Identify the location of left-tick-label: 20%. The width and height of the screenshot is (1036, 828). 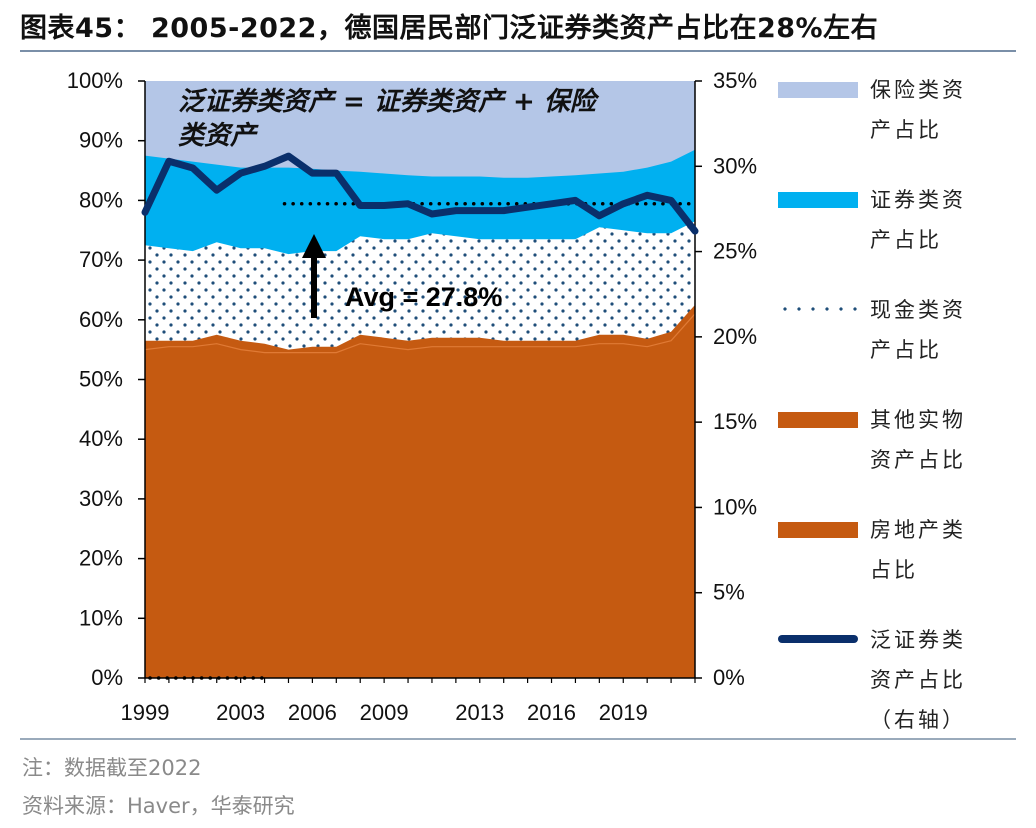
(101, 558).